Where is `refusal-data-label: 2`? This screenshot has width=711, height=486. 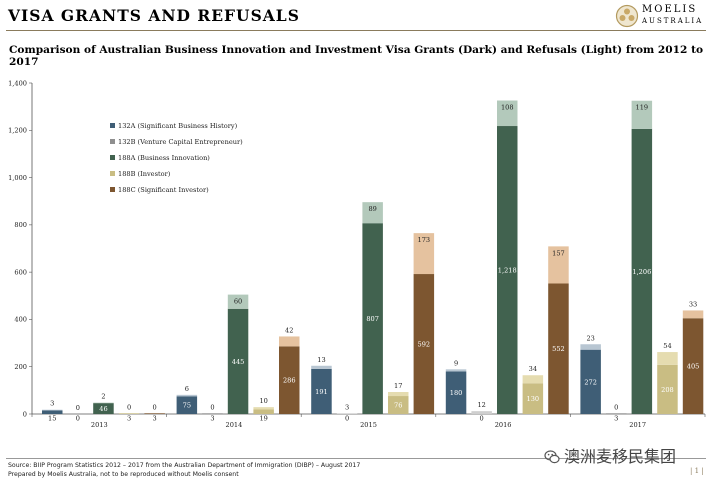
refusal-data-label: 2 is located at coordinates (103, 397).